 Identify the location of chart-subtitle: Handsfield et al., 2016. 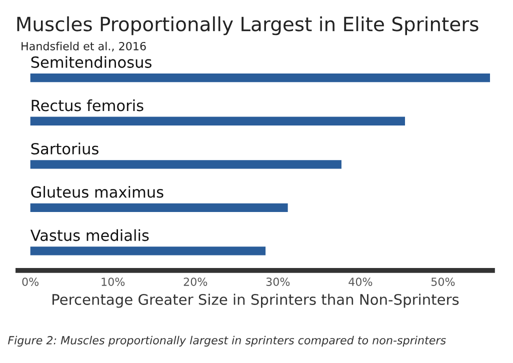
(84, 47).